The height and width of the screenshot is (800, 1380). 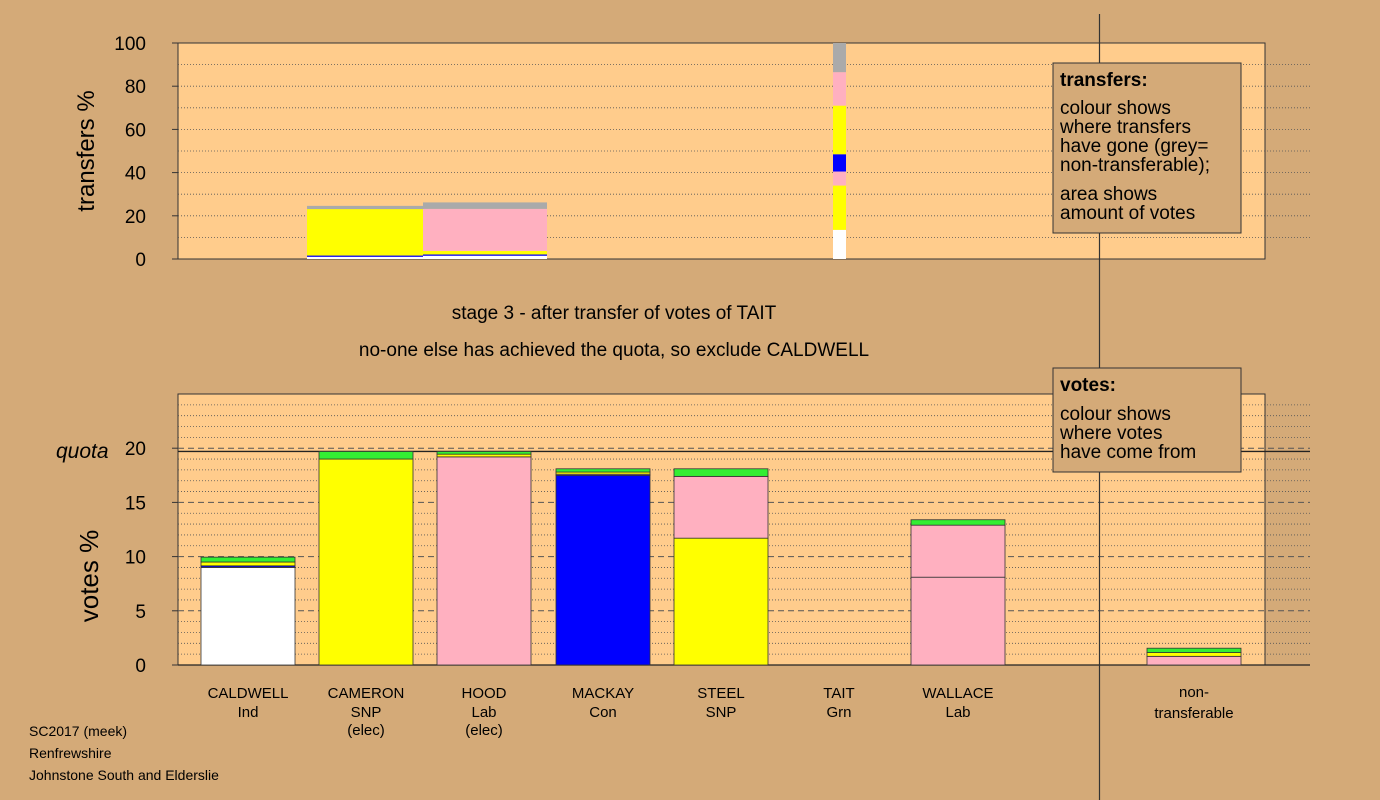 I want to click on candidate-name: transferable, so click(x=1193, y=713).